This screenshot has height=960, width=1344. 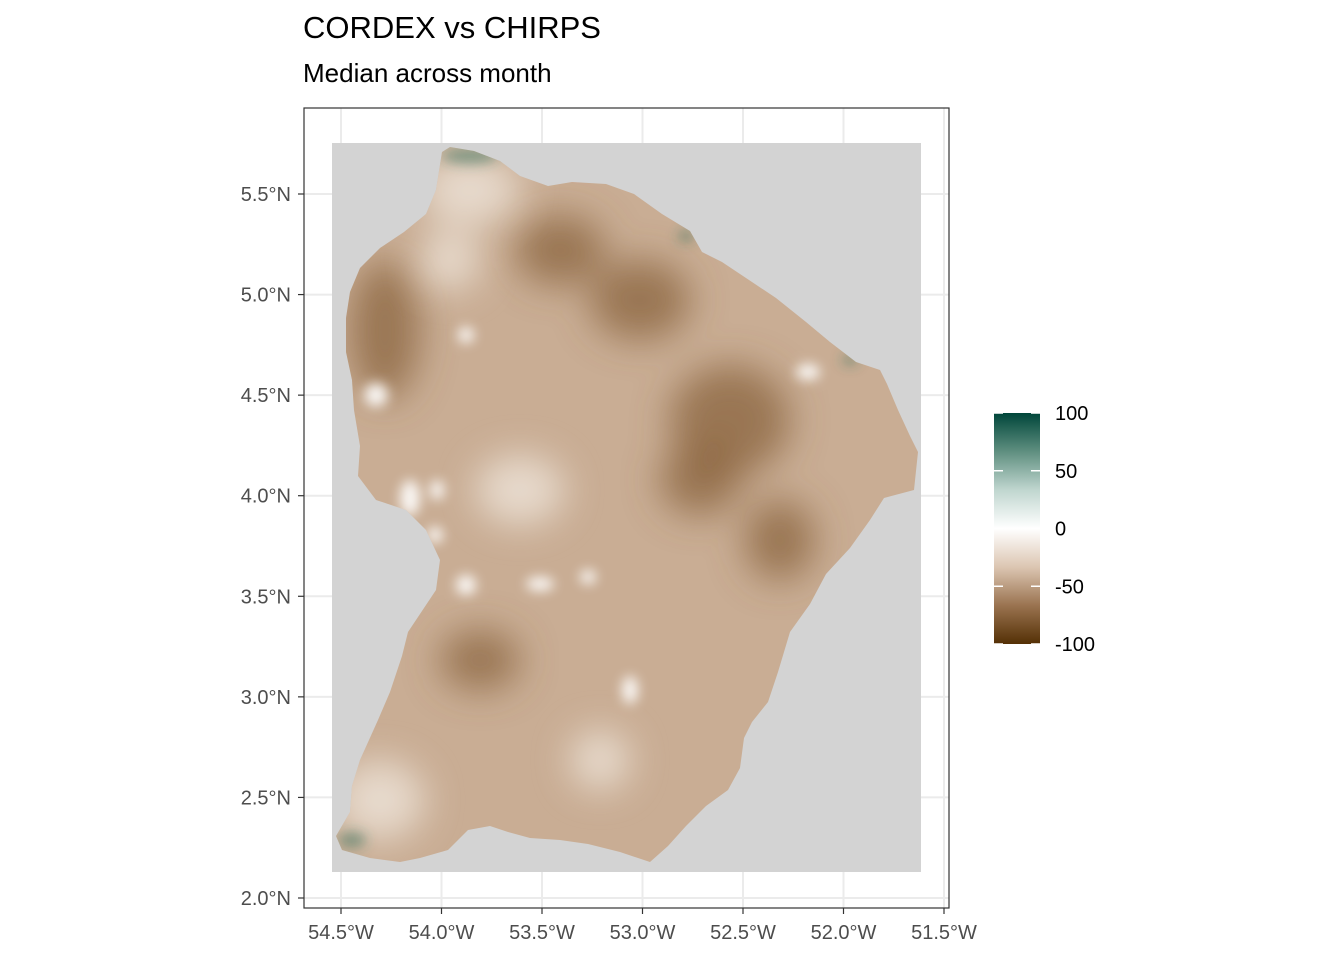 What do you see at coordinates (1069, 587) in the screenshot?
I see `legend-tick-label: -50` at bounding box center [1069, 587].